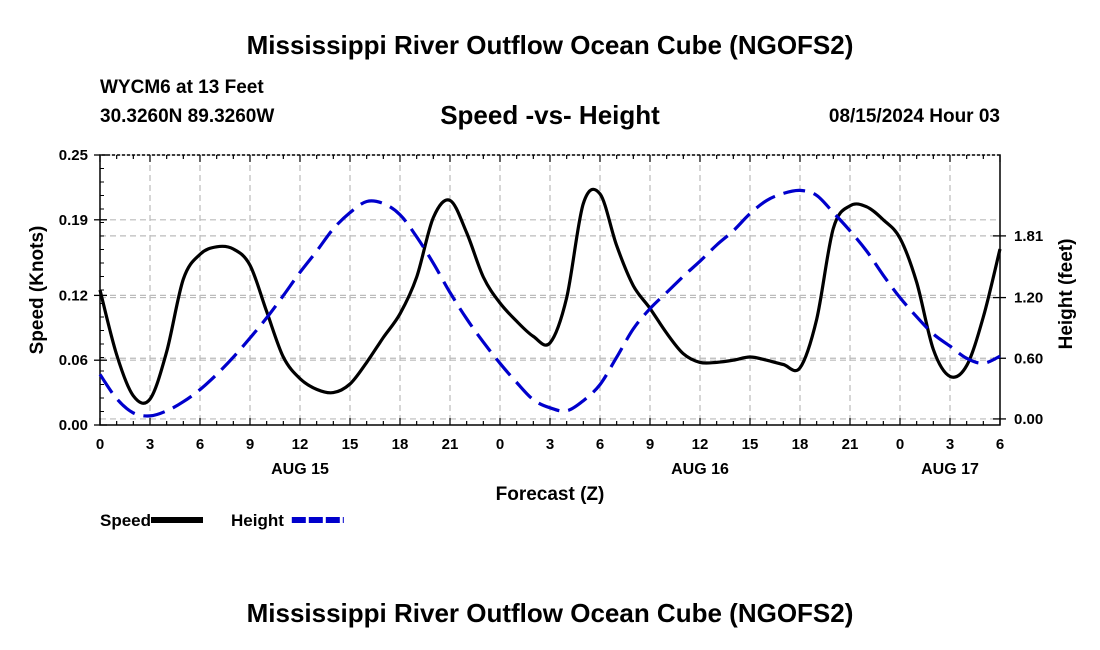 The width and height of the screenshot is (1100, 650). I want to click on y-tick-label-right: 1.20, so click(1028, 298).